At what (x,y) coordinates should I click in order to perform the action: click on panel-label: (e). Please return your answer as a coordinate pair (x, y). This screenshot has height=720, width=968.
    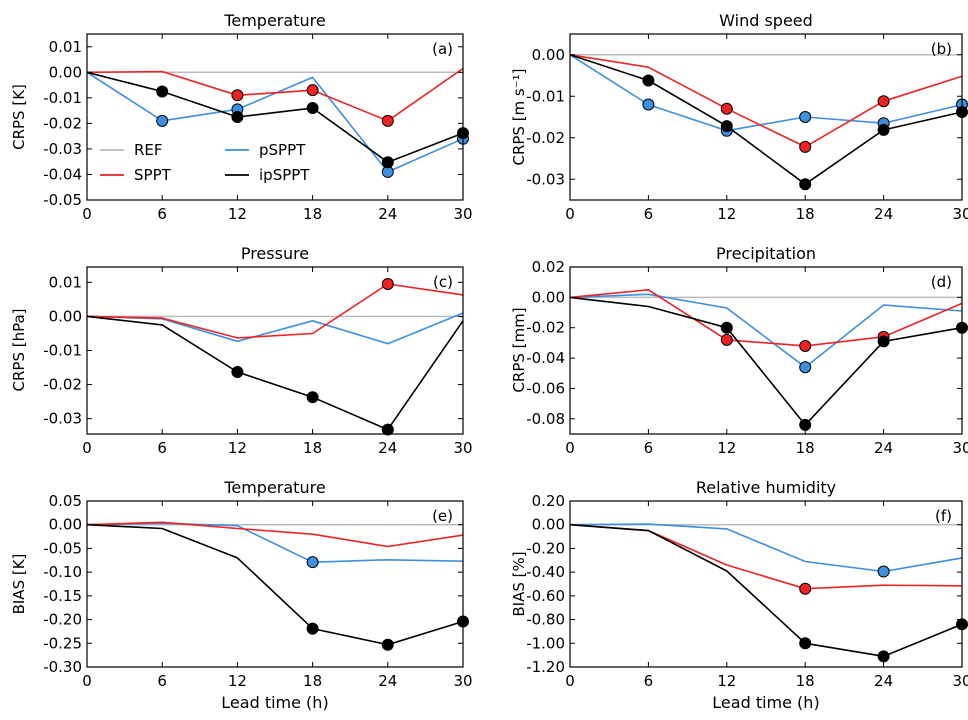
    Looking at the image, I should click on (442, 516).